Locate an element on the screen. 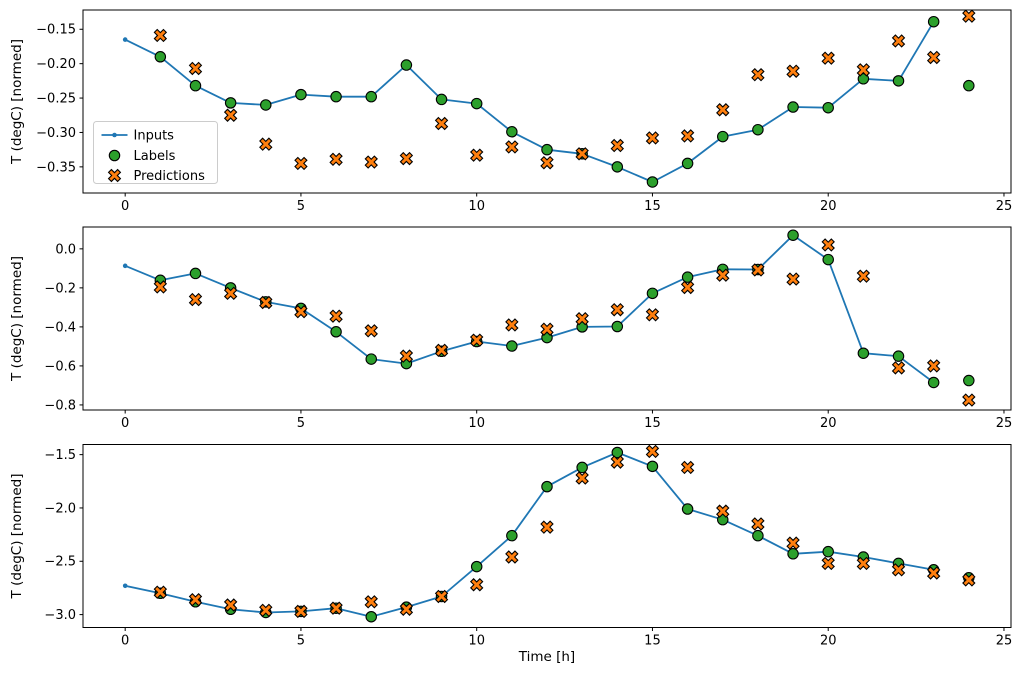 The height and width of the screenshot is (679, 1023). y-tick-label: −2.5 is located at coordinates (60, 562).